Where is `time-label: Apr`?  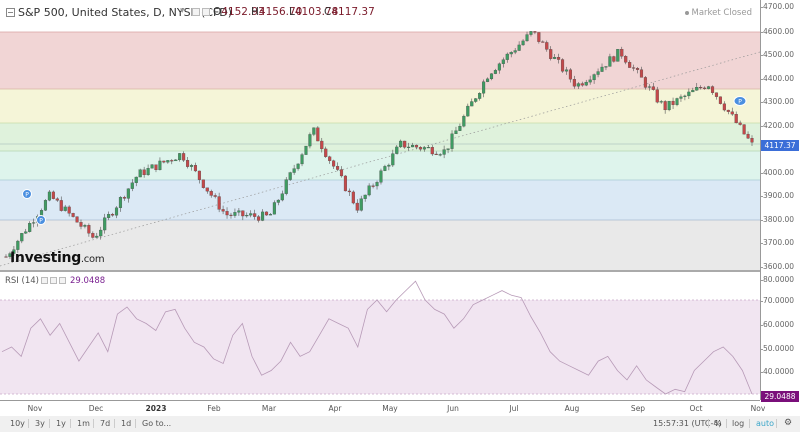
time-label: Apr is located at coordinates (335, 408).